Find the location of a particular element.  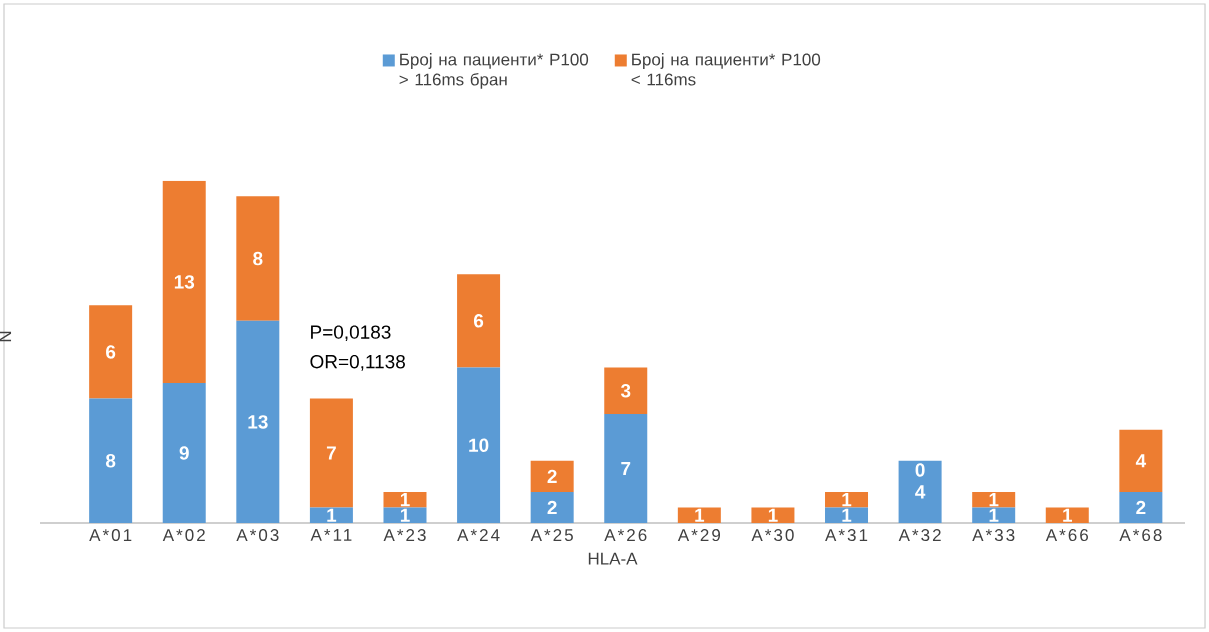

x-tick-label: A*26 is located at coordinates (625, 535).